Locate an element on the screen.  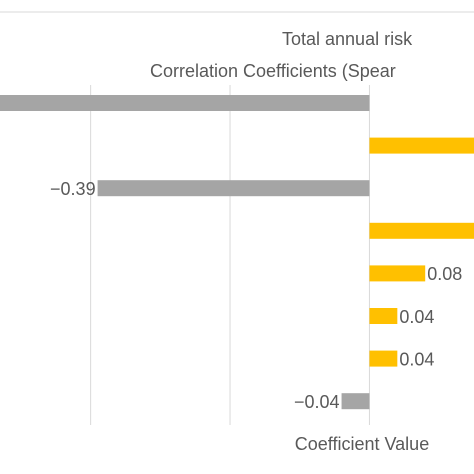
data-label: −0.04 is located at coordinates (317, 402).